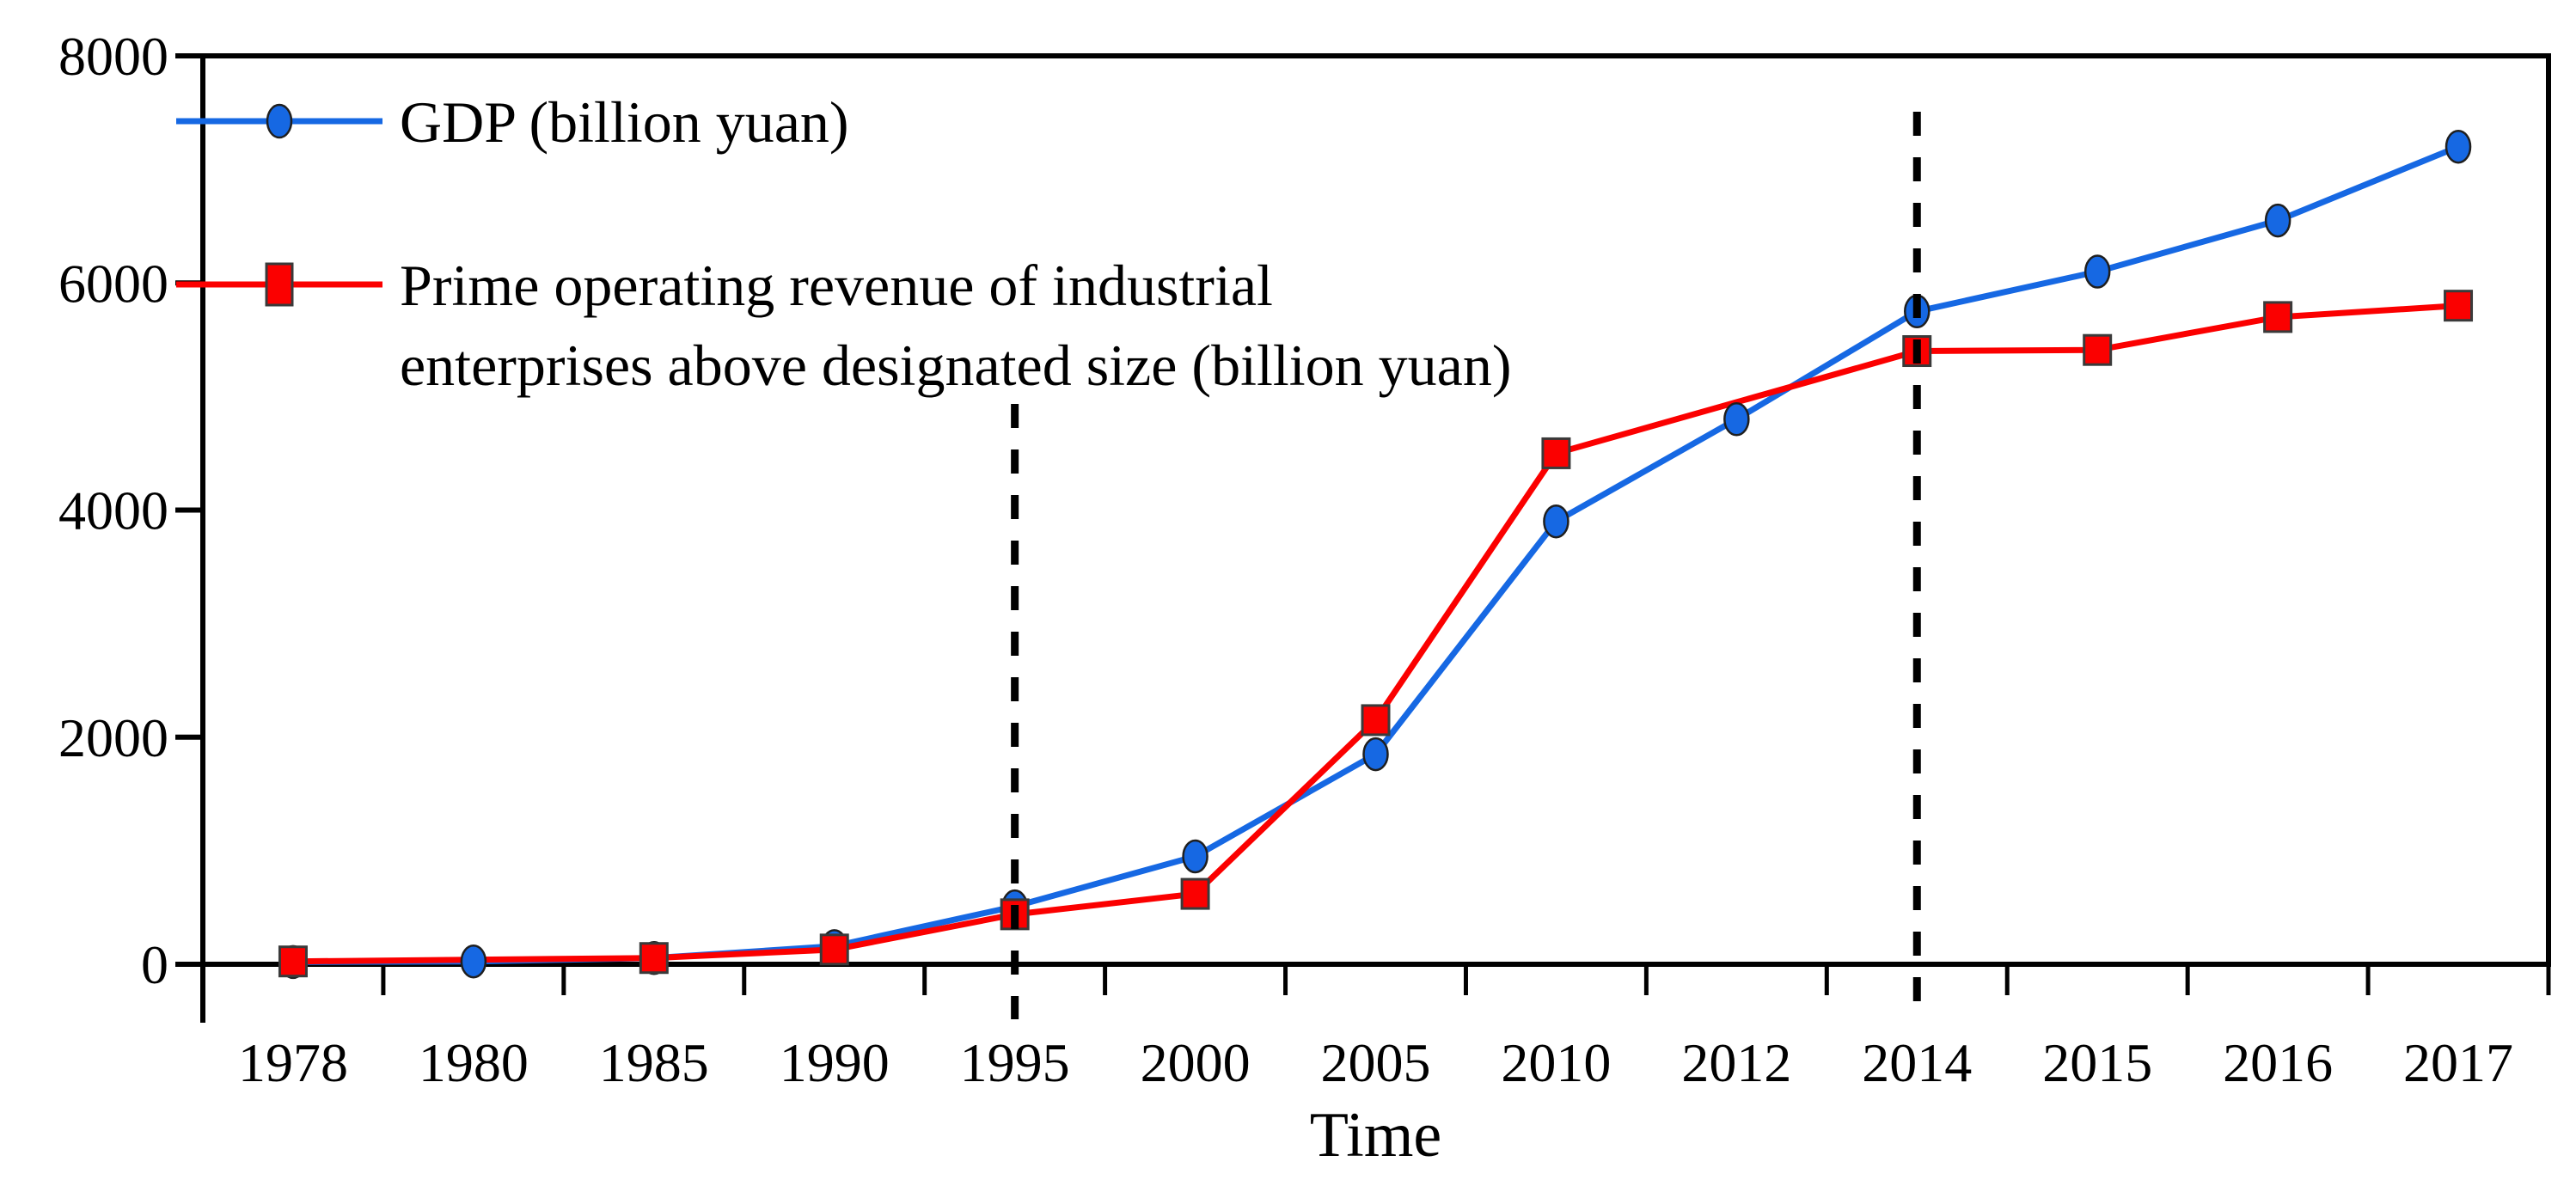  What do you see at coordinates (279, 121) in the screenshot?
I see `legend-marker-gdp` at bounding box center [279, 121].